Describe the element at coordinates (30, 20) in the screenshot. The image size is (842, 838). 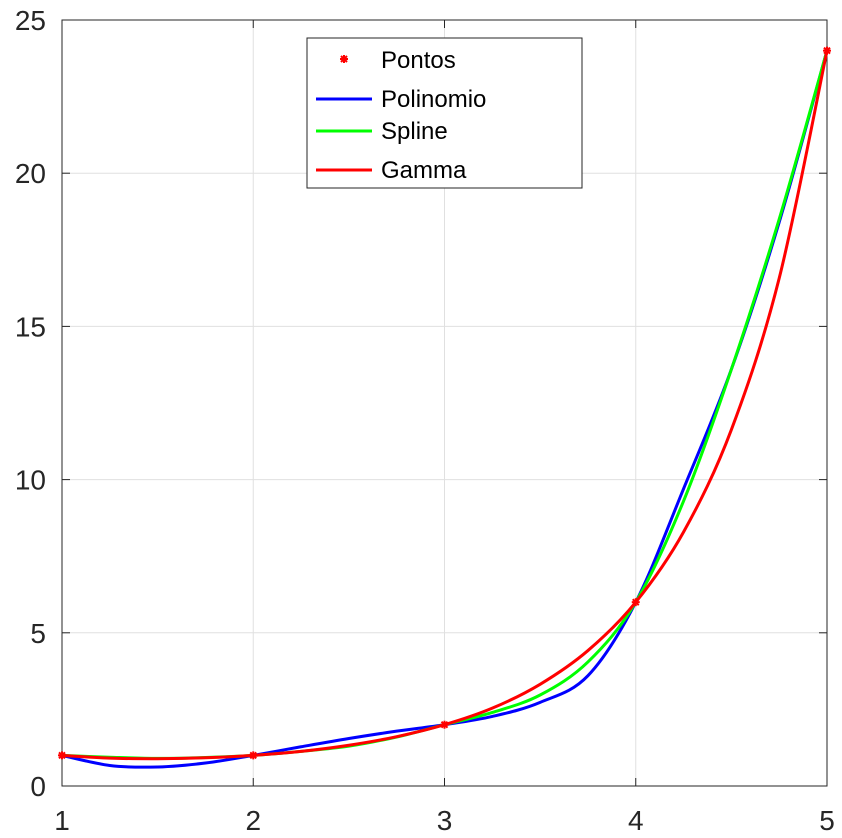
I see `y-tick-label: 25` at that location.